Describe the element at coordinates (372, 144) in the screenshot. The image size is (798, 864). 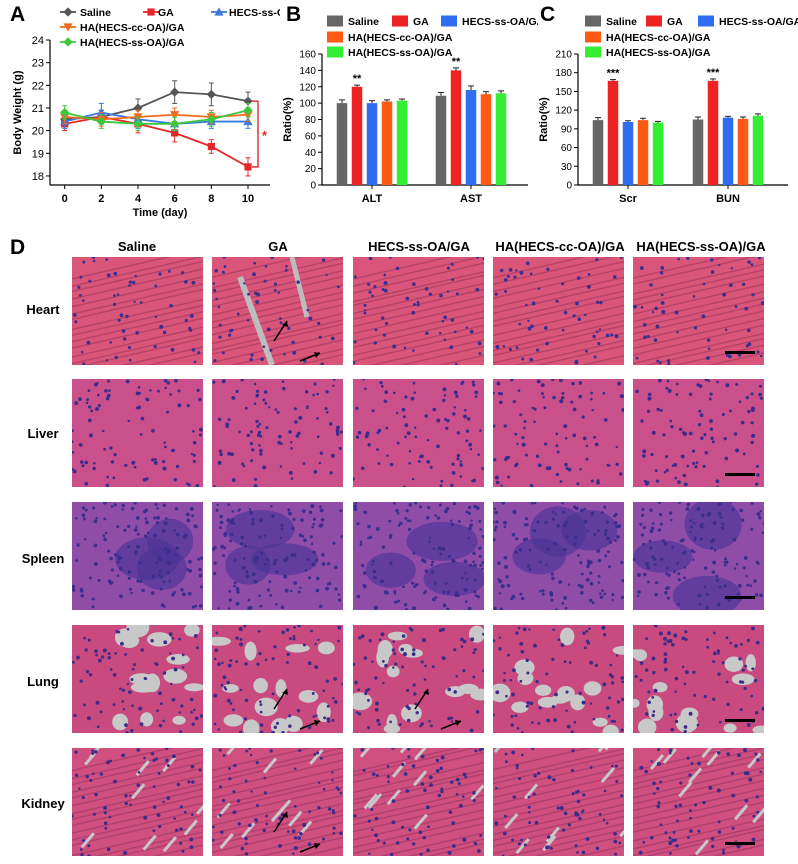
I see `bar` at that location.